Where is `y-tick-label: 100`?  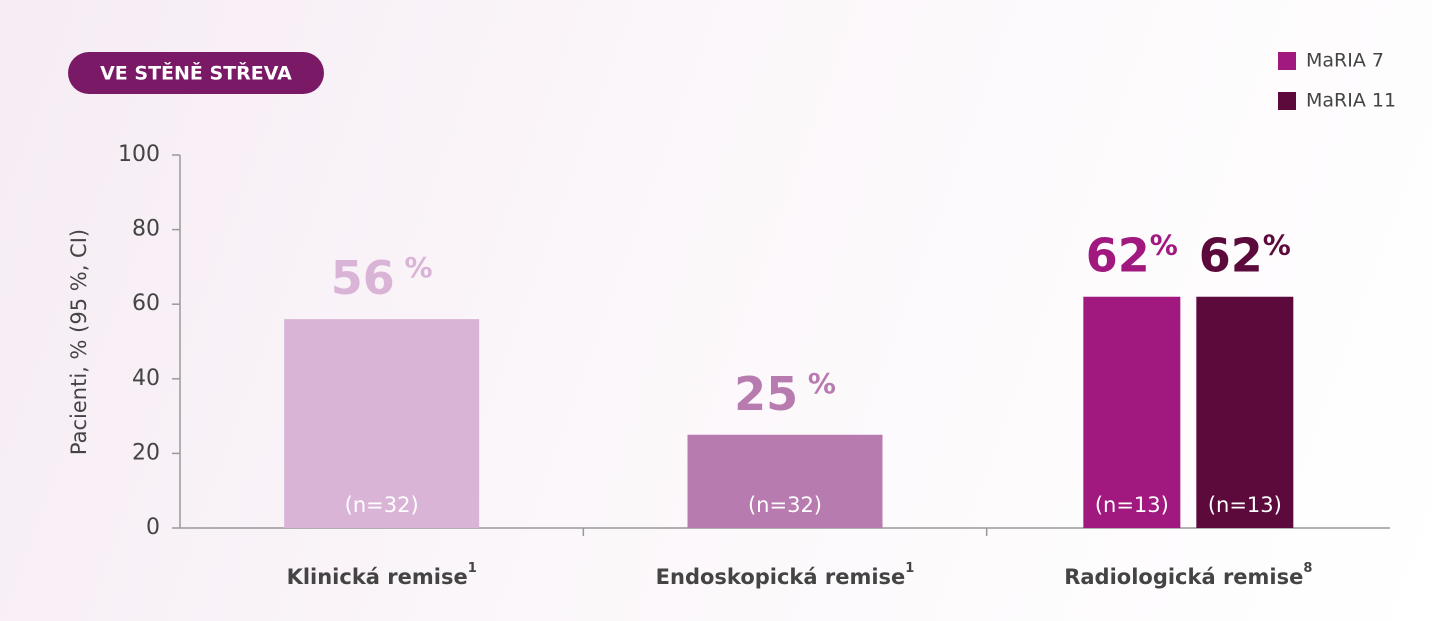 y-tick-label: 100 is located at coordinates (139, 154).